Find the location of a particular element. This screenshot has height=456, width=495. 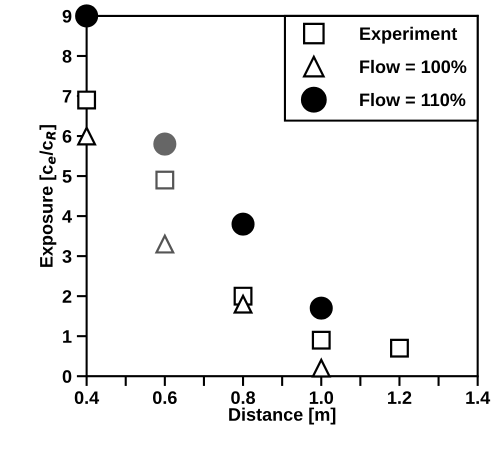

x-axis-title: Distance [m] is located at coordinates (282, 416).